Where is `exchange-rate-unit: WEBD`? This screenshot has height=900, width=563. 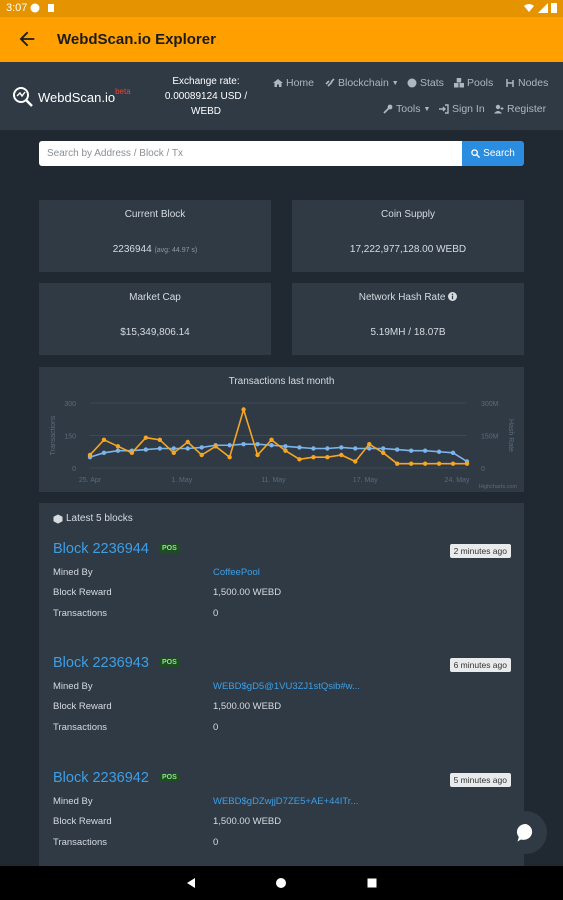 exchange-rate-unit: WEBD is located at coordinates (206, 111).